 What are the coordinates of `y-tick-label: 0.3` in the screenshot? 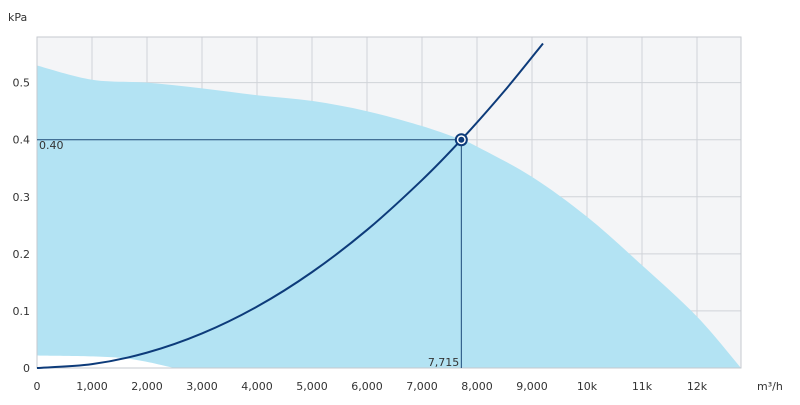 It's located at (22, 197).